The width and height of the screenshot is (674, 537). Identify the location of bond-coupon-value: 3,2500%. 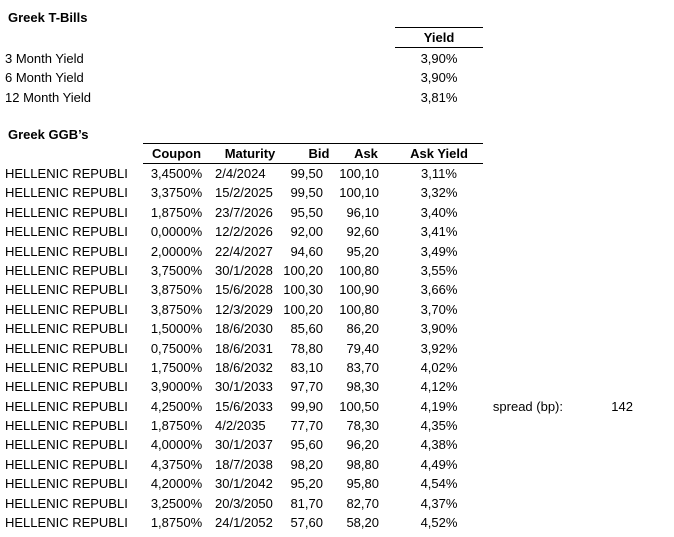
(176, 503).